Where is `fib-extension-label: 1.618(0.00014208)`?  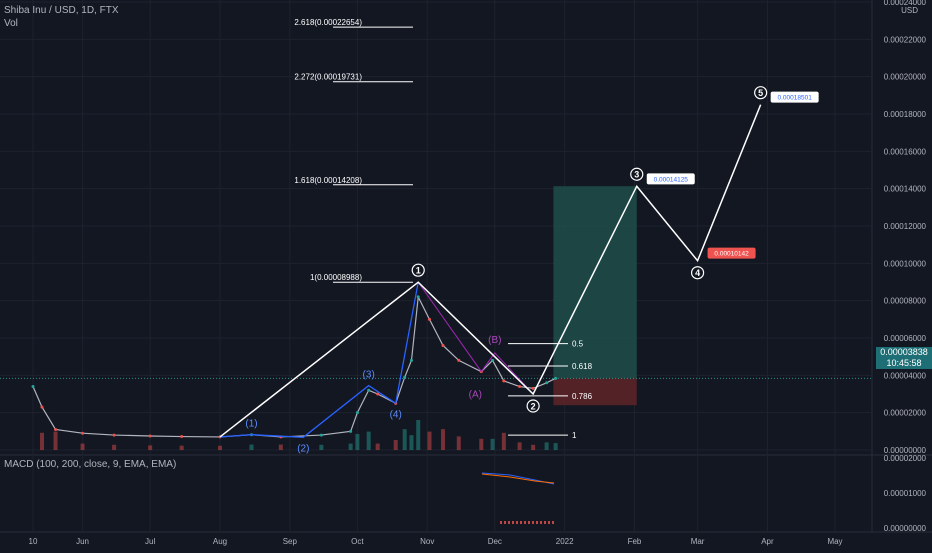
fib-extension-label: 1.618(0.00014208) is located at coordinates (328, 180).